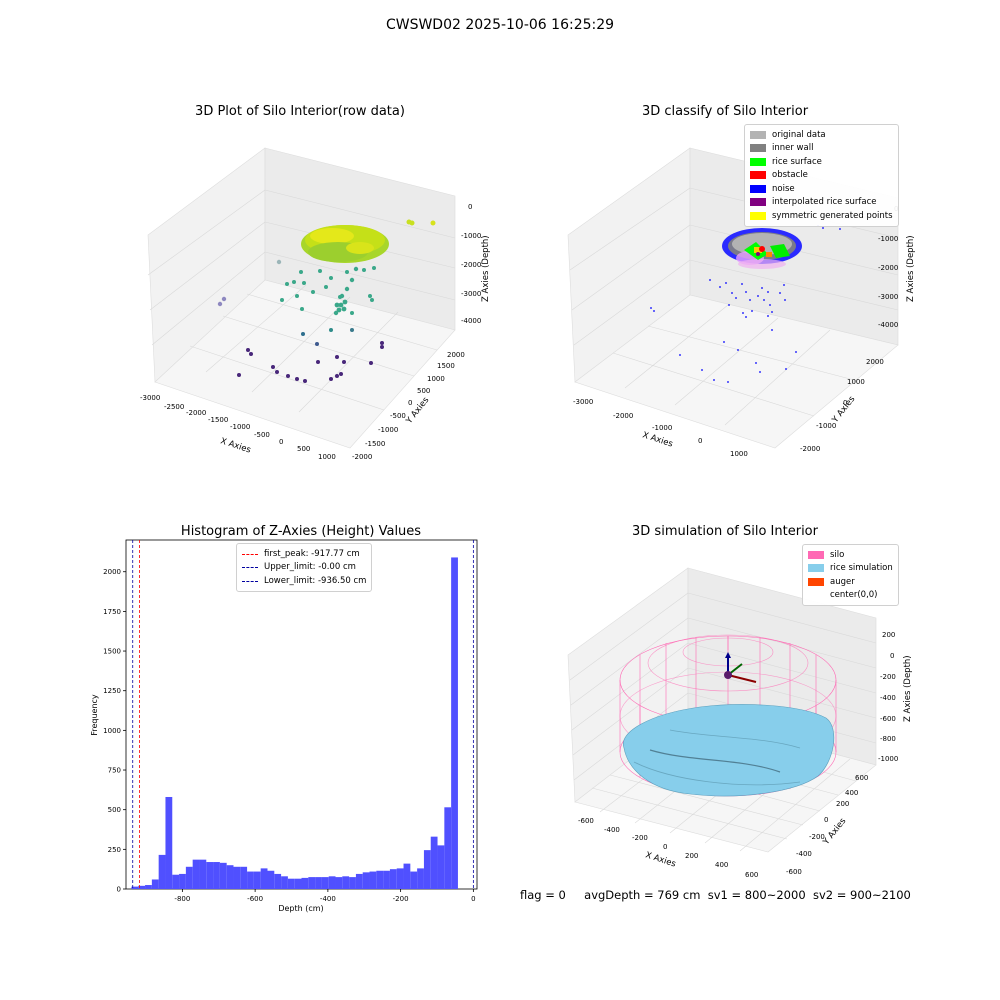  I want to click on raw-y-tick: -500, so click(398, 416).